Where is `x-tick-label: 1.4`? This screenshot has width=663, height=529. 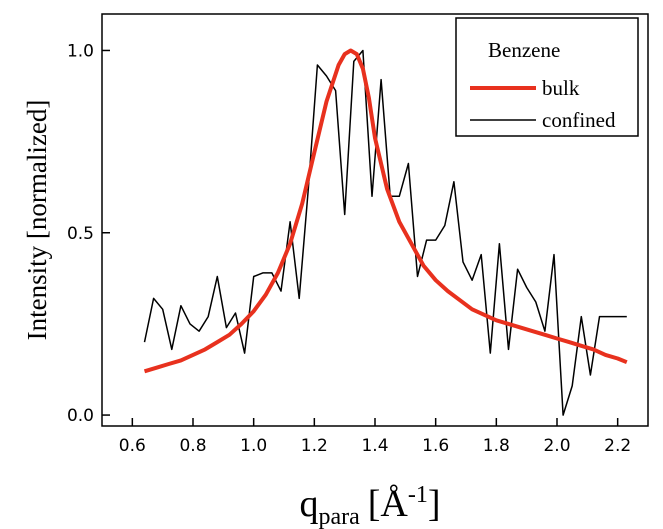
x-tick-label: 1.4 is located at coordinates (374, 446).